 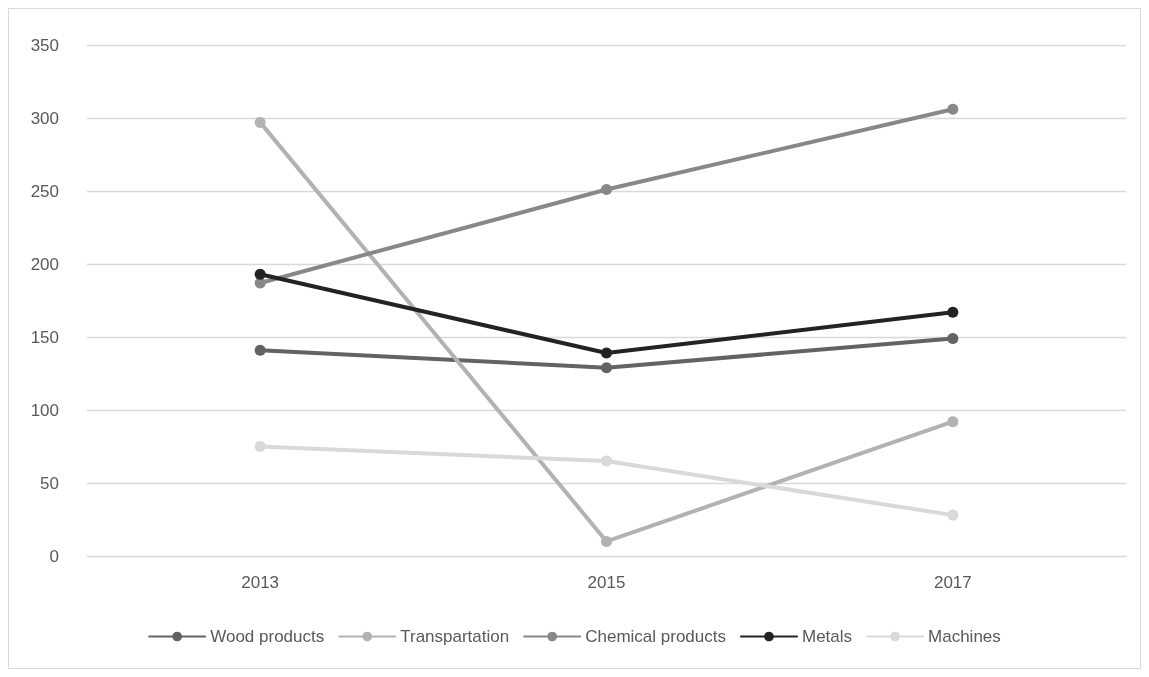 I want to click on y-tick-label: 50, so click(x=49, y=483).